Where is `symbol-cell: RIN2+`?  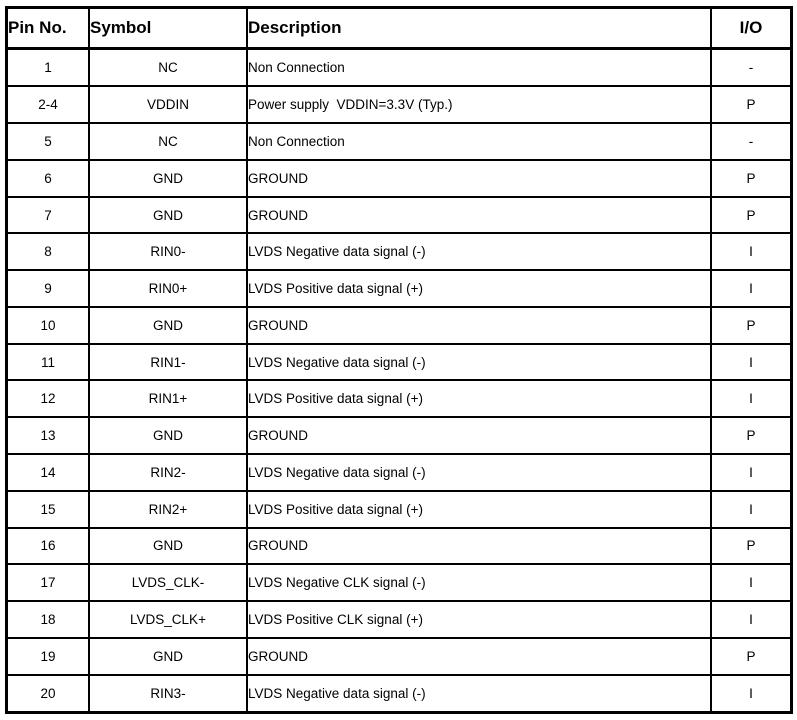
symbol-cell: RIN2+ is located at coordinates (168, 509).